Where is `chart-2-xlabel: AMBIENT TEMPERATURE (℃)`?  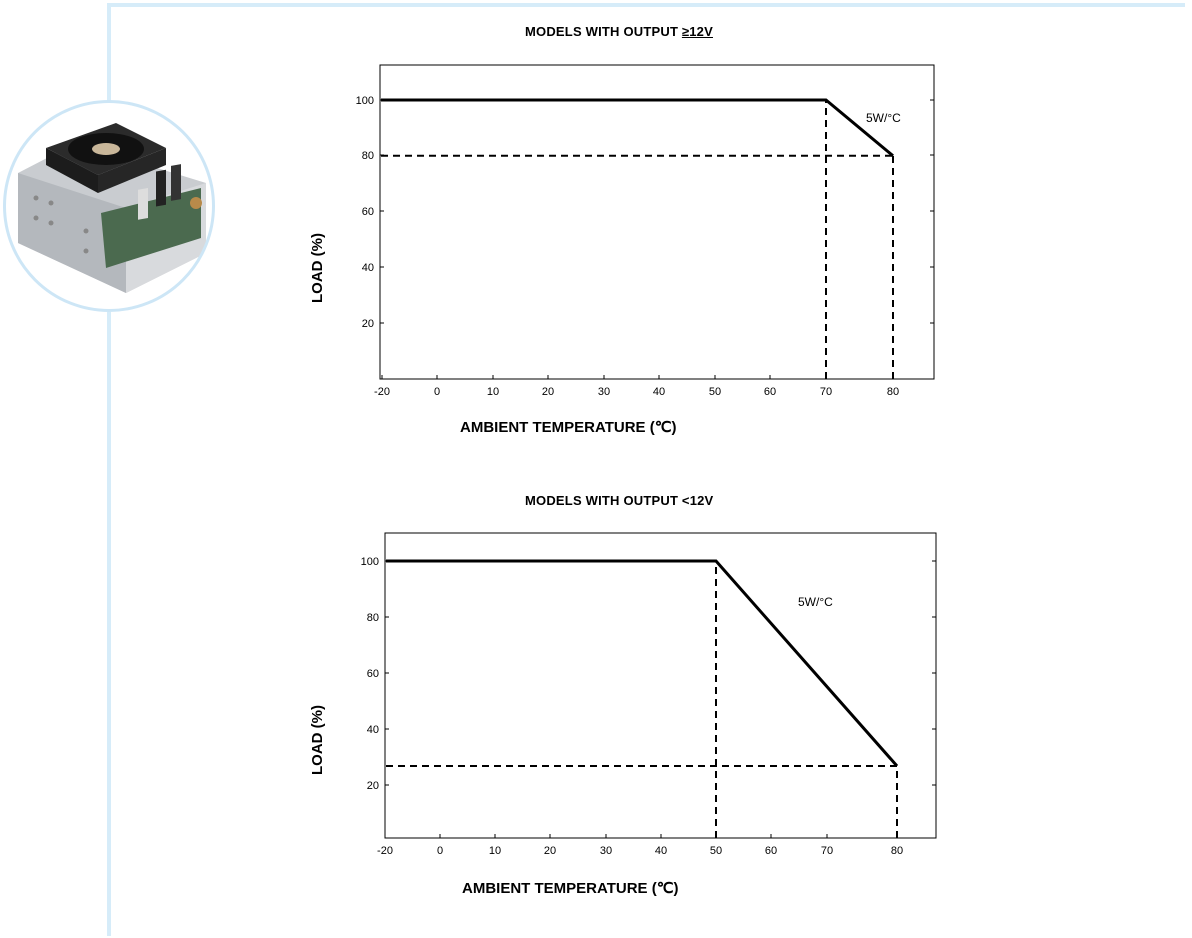
chart-2-xlabel: AMBIENT TEMPERATURE (℃) is located at coordinates (570, 888).